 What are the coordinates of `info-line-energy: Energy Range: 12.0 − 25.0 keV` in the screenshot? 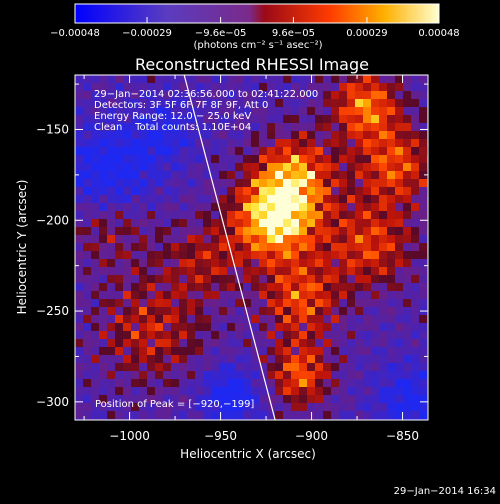 It's located at (172, 116).